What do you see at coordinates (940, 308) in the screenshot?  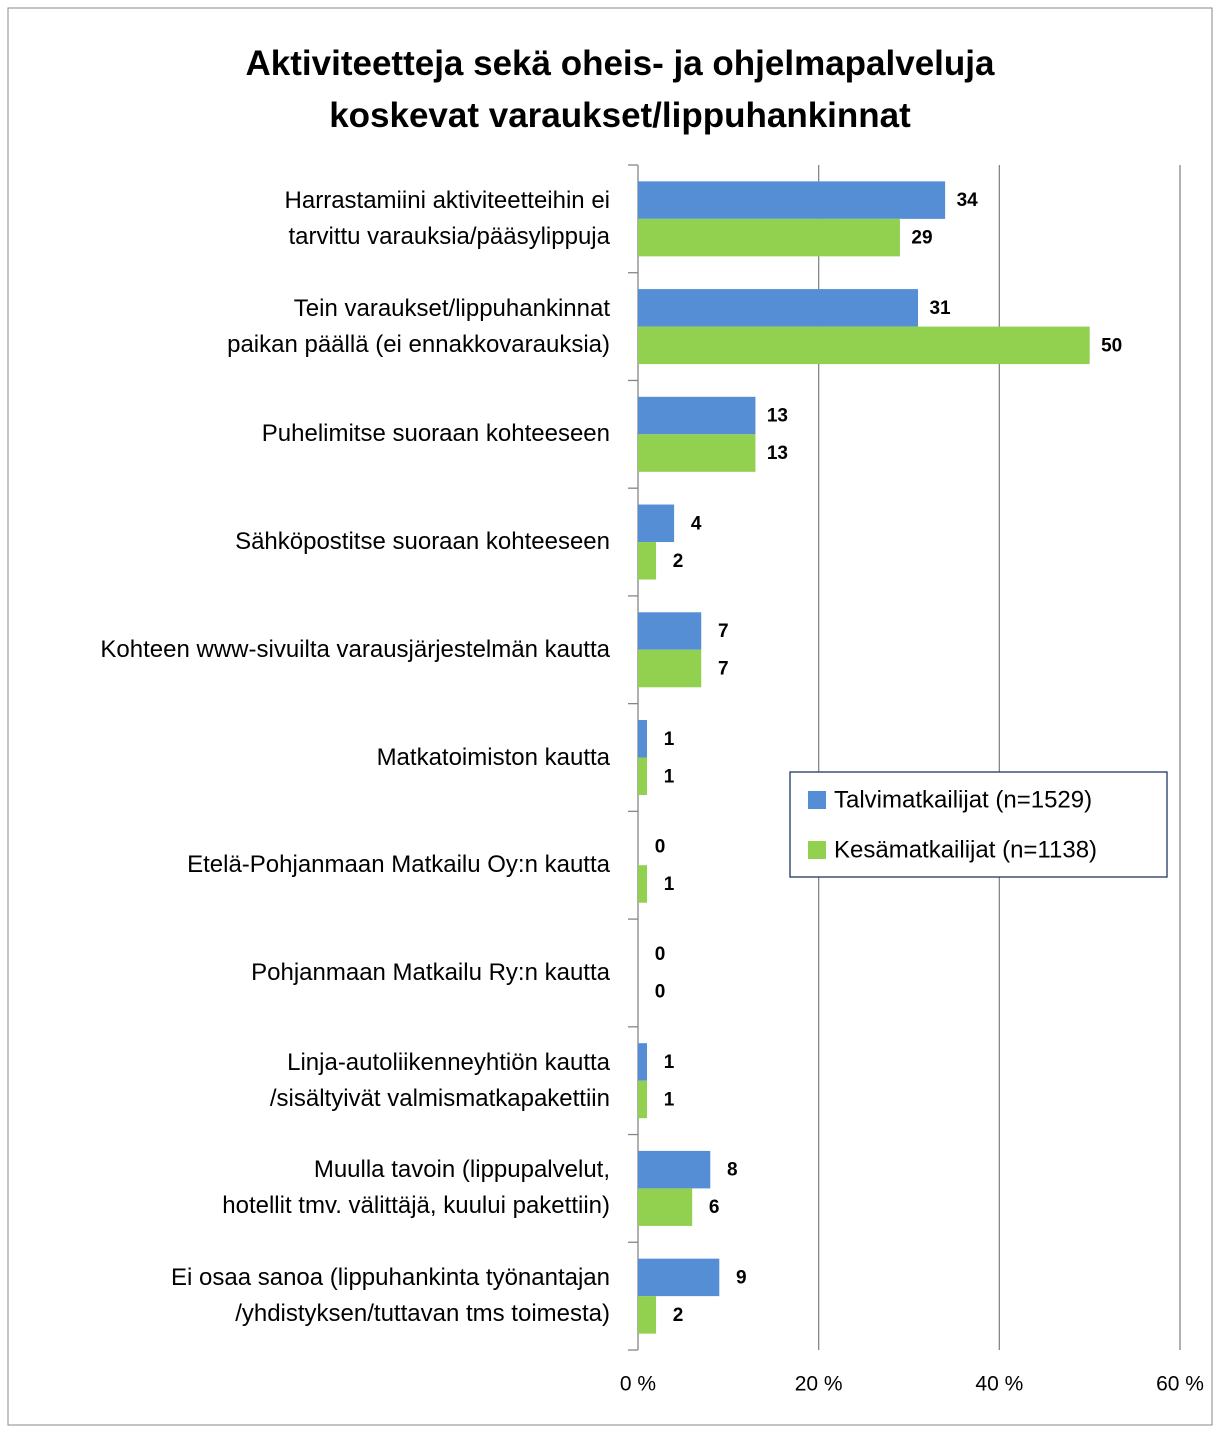 I see `data-label: 31` at bounding box center [940, 308].